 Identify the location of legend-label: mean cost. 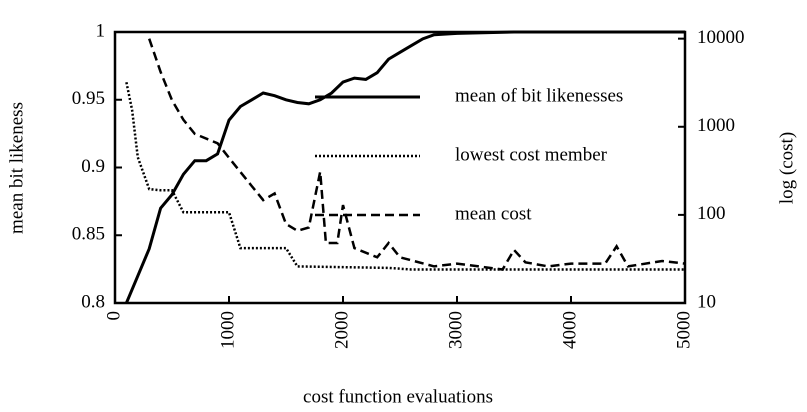
(493, 213).